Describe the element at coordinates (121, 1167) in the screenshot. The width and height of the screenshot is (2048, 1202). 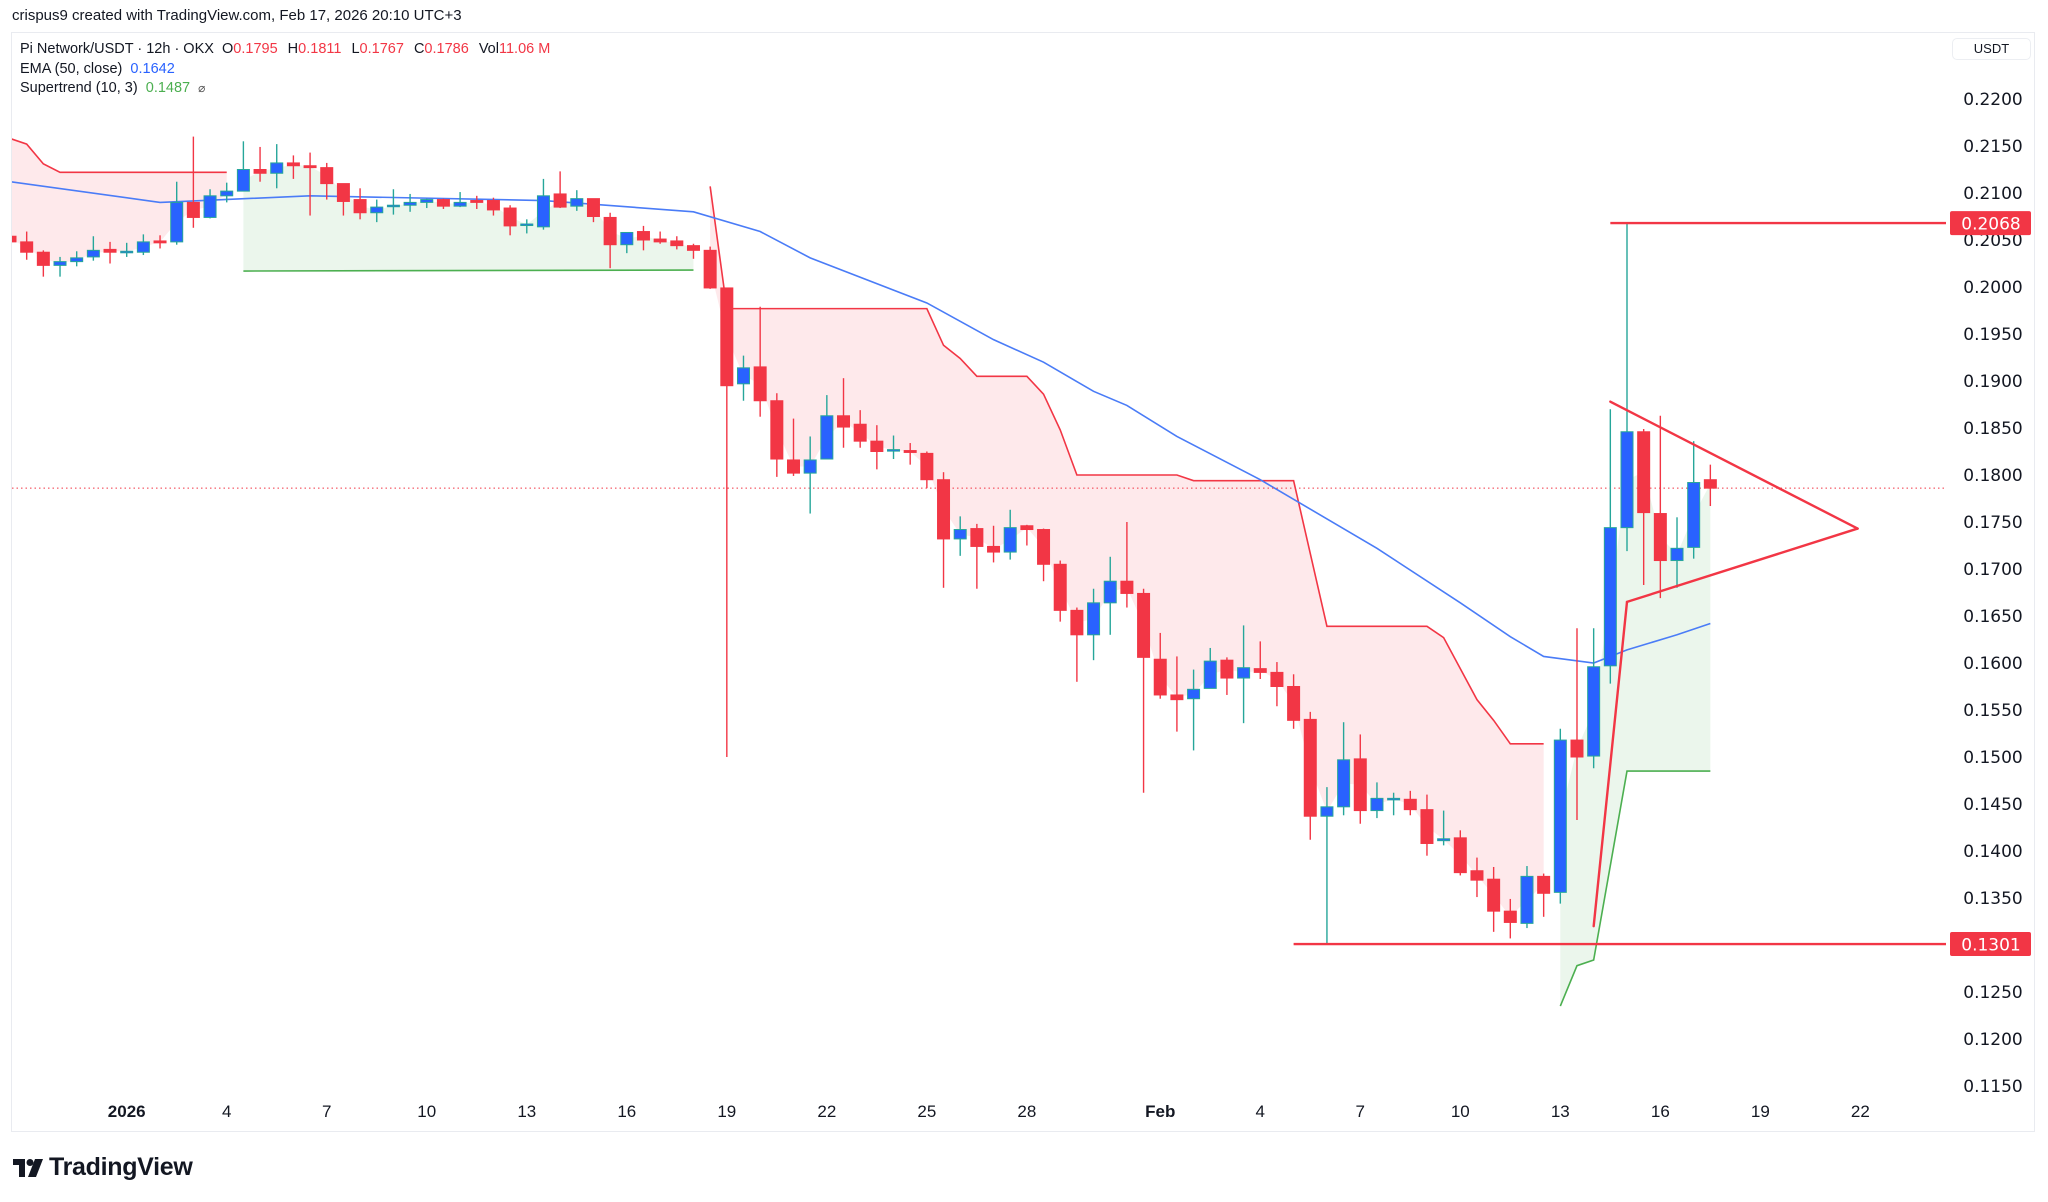
I see `tradingview-logo-text: TradingView` at that location.